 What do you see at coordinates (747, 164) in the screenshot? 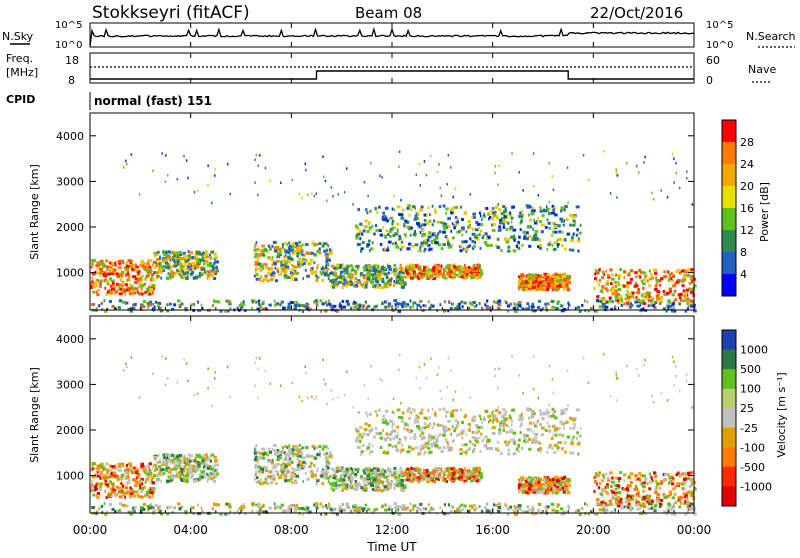
I see `power-cbar-tick-1: 24` at bounding box center [747, 164].